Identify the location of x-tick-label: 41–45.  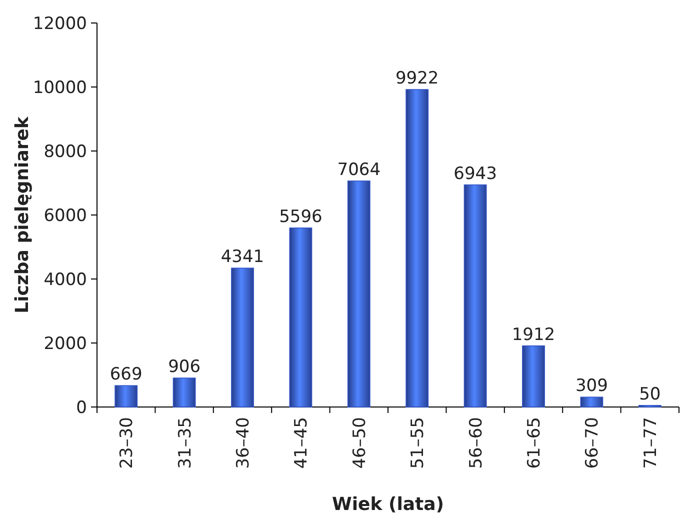
(302, 443).